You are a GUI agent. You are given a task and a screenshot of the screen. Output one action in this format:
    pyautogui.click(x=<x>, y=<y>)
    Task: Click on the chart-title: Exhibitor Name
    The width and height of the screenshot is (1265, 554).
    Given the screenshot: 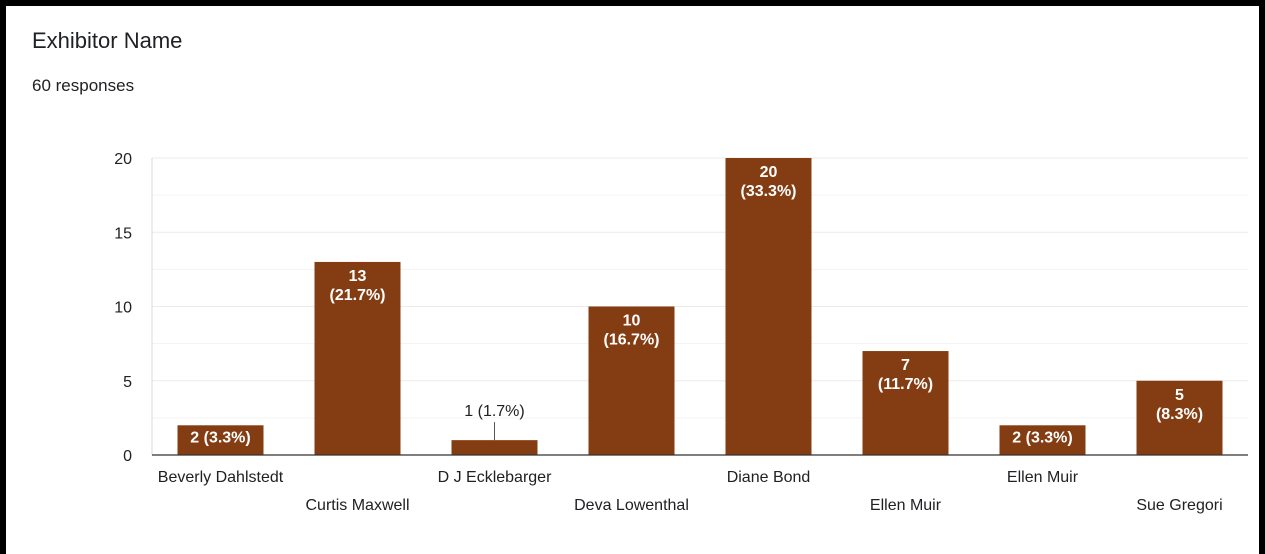 What is the action you would take?
    pyautogui.click(x=107, y=40)
    